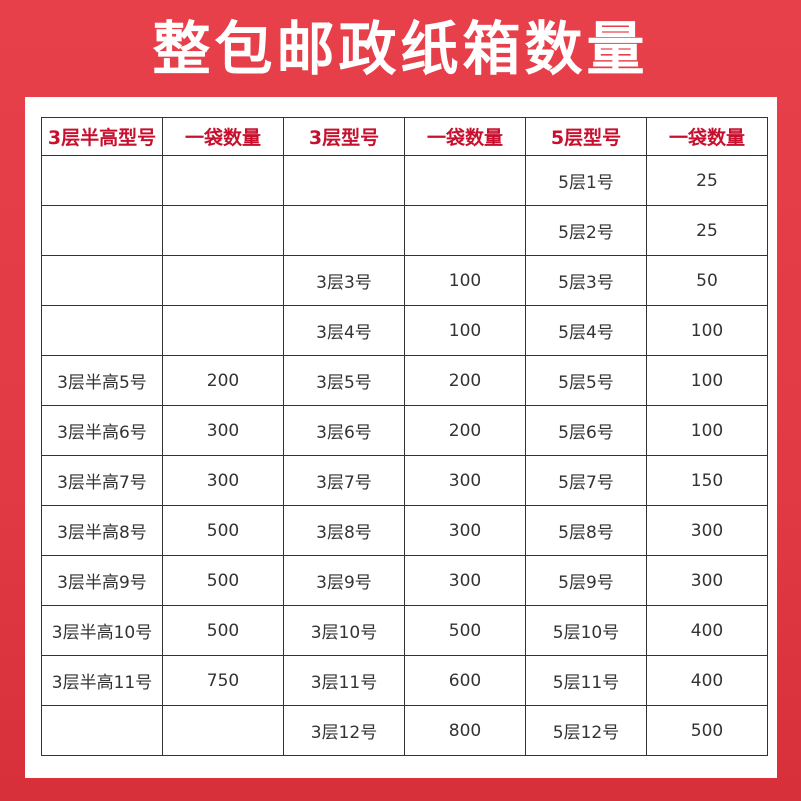  I want to click on table-cell: 5层9号, so click(586, 580).